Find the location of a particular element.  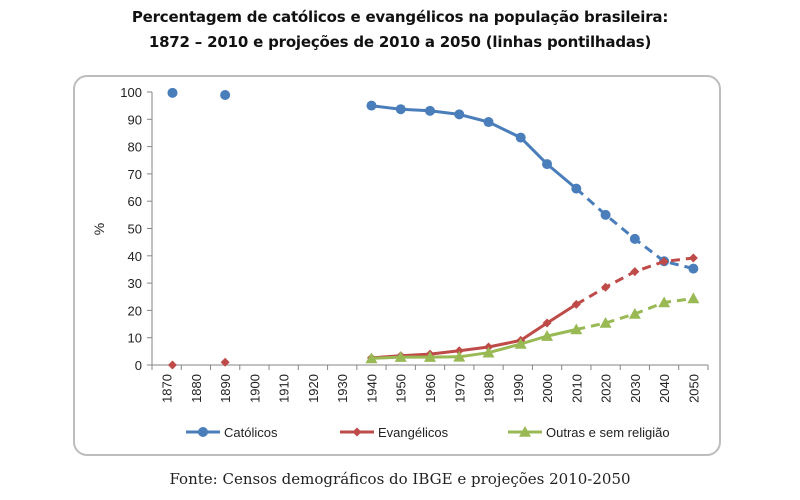

x-tick-label: 1990 is located at coordinates (518, 388).